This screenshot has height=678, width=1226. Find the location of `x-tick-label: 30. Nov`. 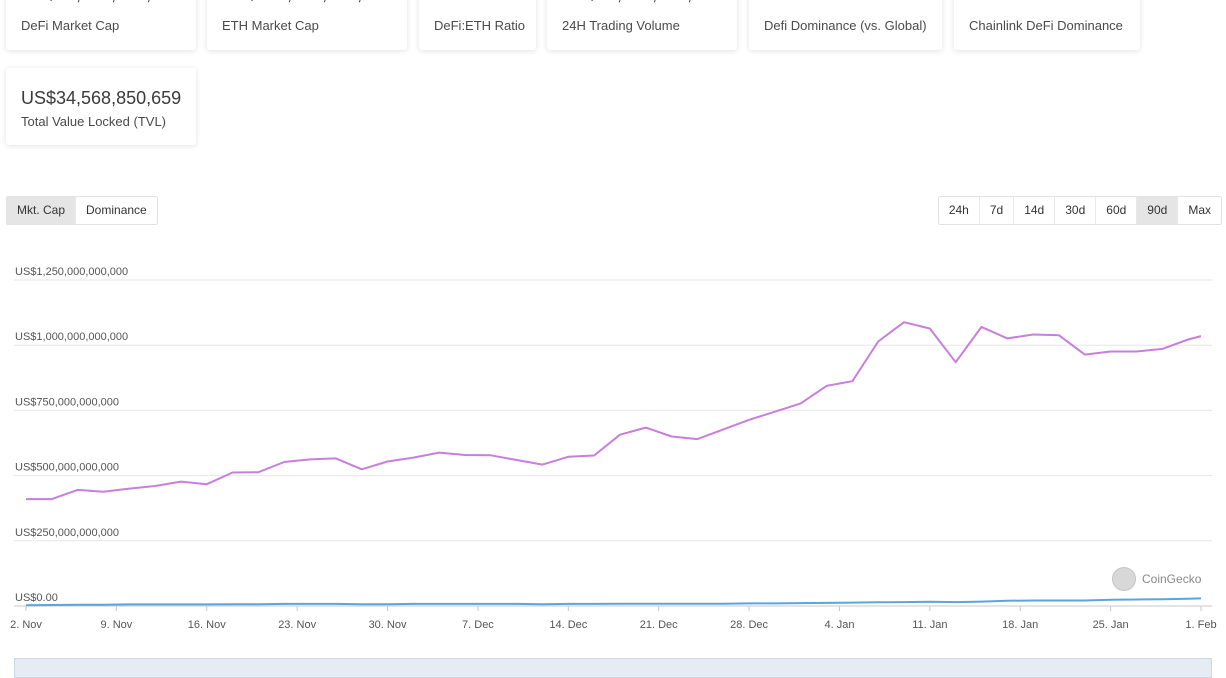

x-tick-label: 30. Nov is located at coordinates (388, 625).